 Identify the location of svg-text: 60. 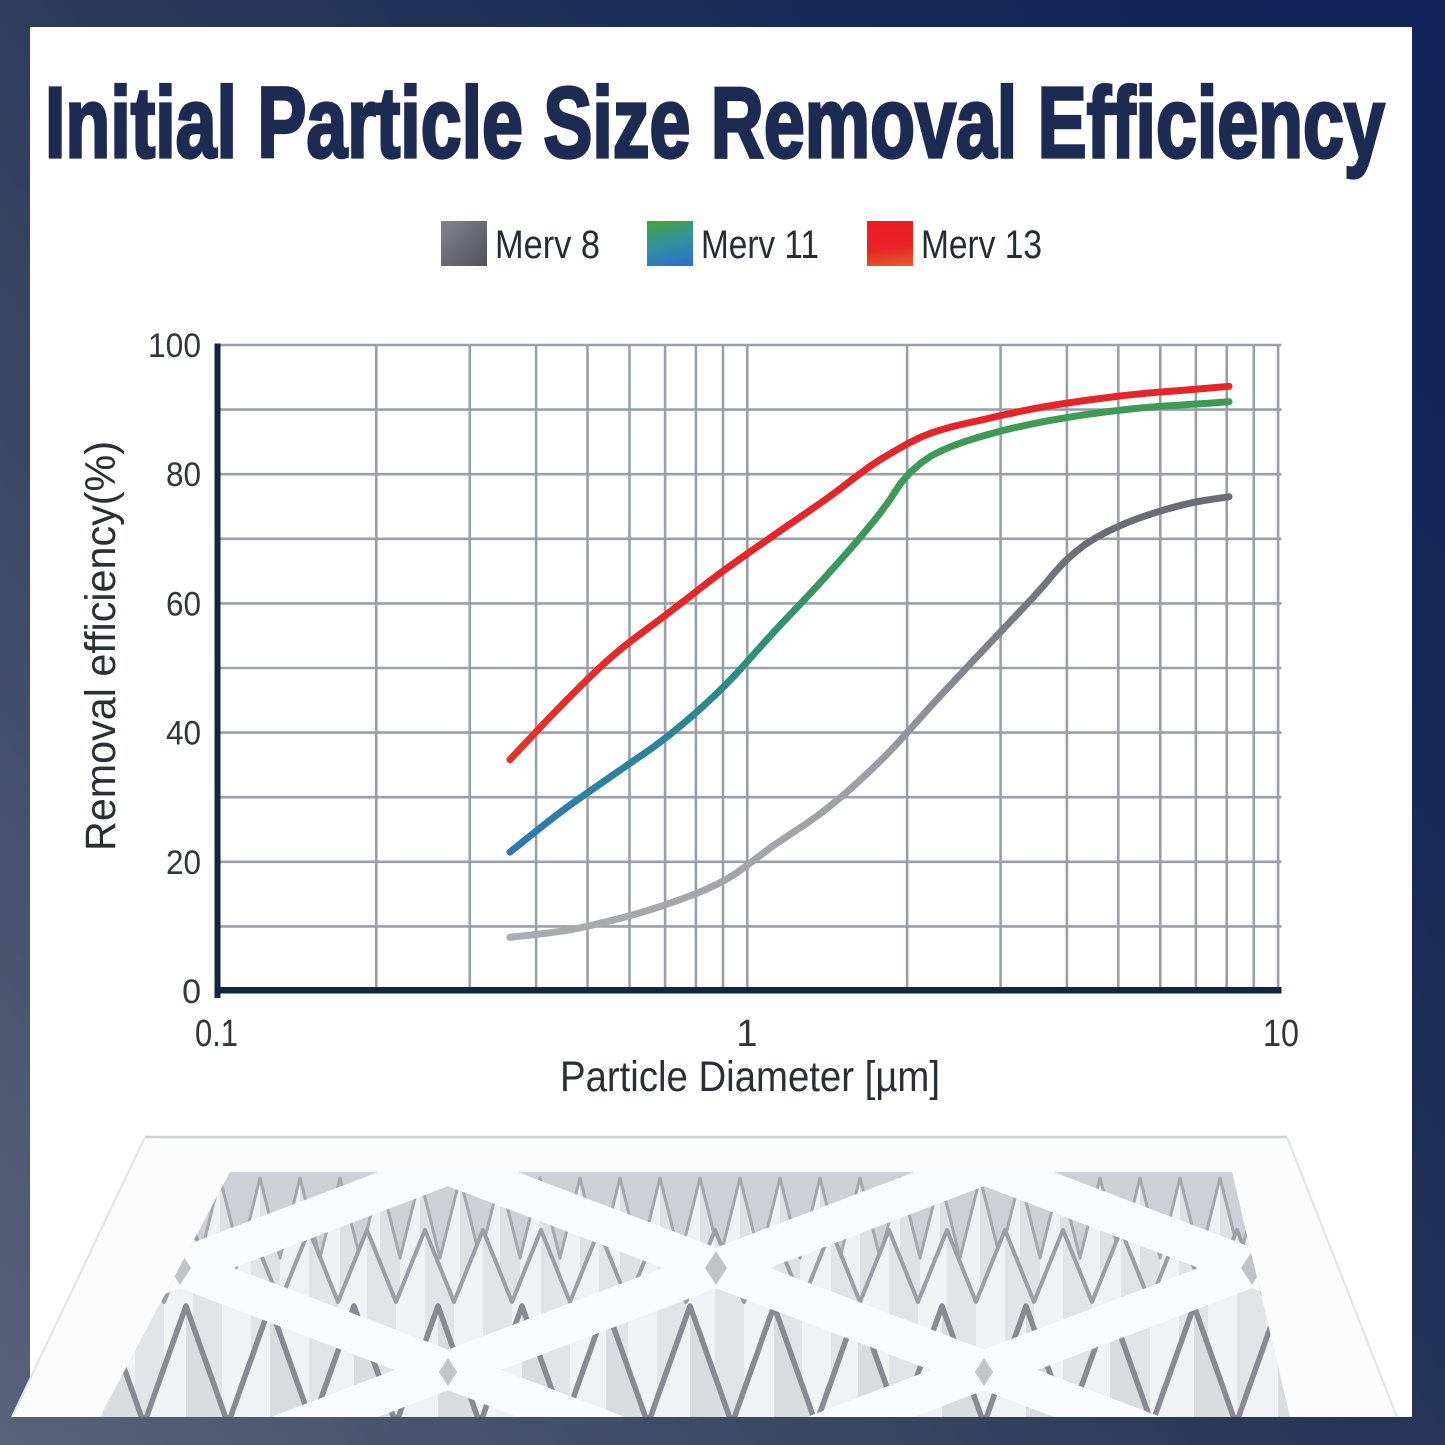
(183, 604).